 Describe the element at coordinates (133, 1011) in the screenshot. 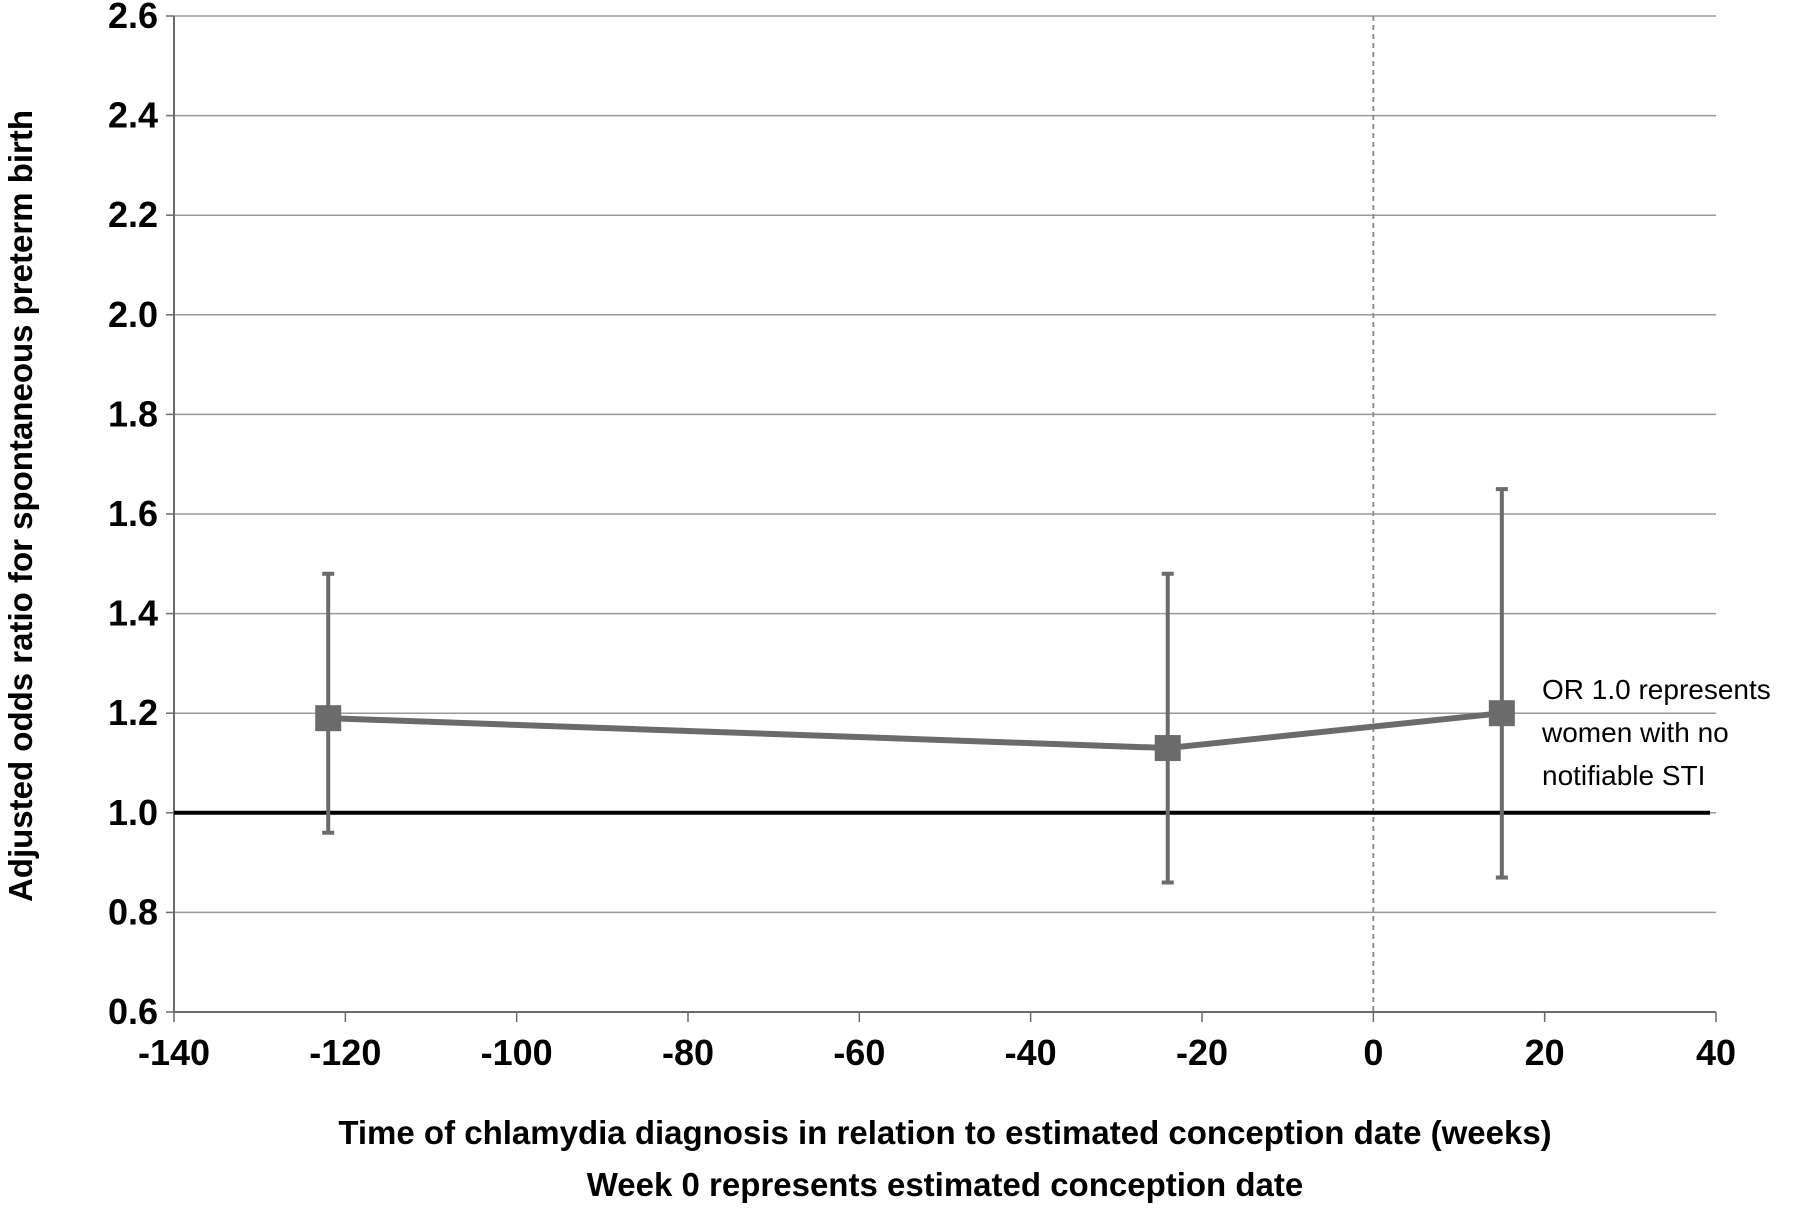

I see `y-tick-label: 0.6` at that location.